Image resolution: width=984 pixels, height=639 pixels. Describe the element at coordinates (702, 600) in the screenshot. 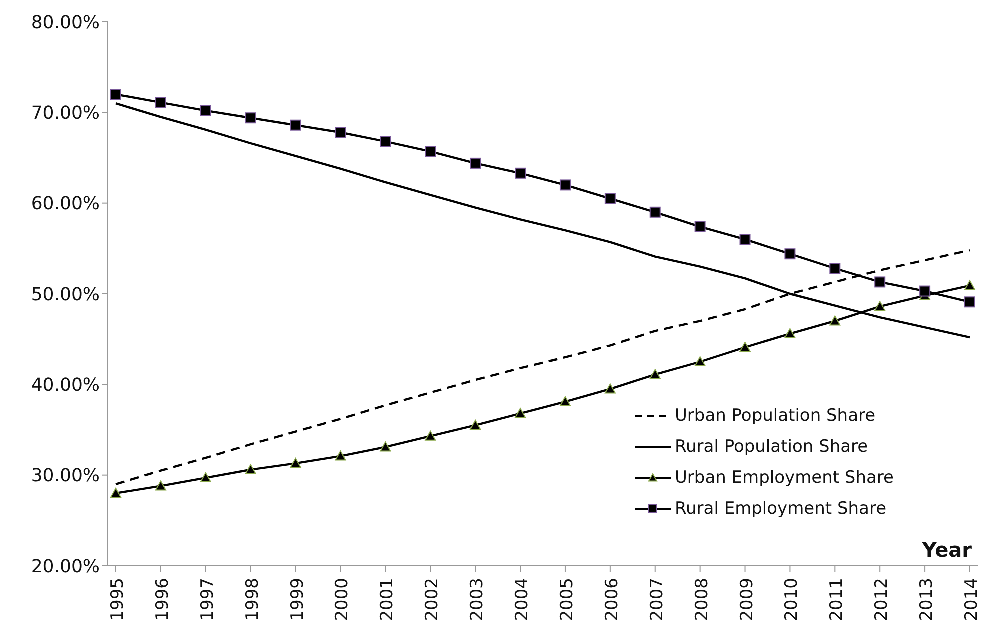

I see `x-tick-label: 2008` at that location.